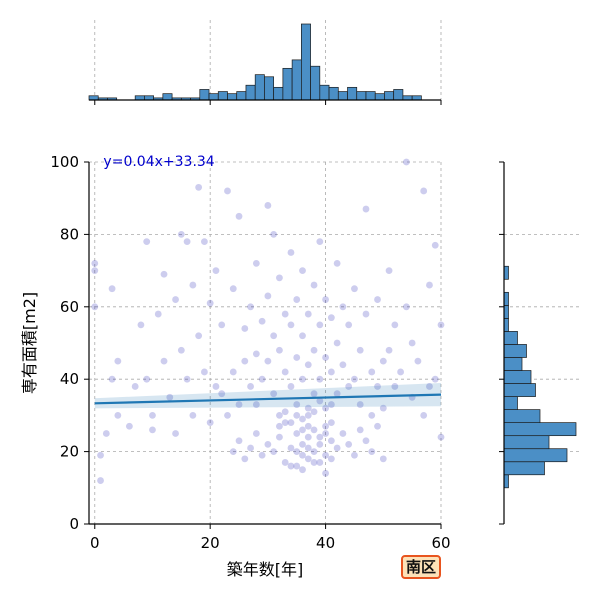 The width and height of the screenshot is (600, 600). Describe the element at coordinates (421, 567) in the screenshot. I see `district-badge: 南区` at that location.